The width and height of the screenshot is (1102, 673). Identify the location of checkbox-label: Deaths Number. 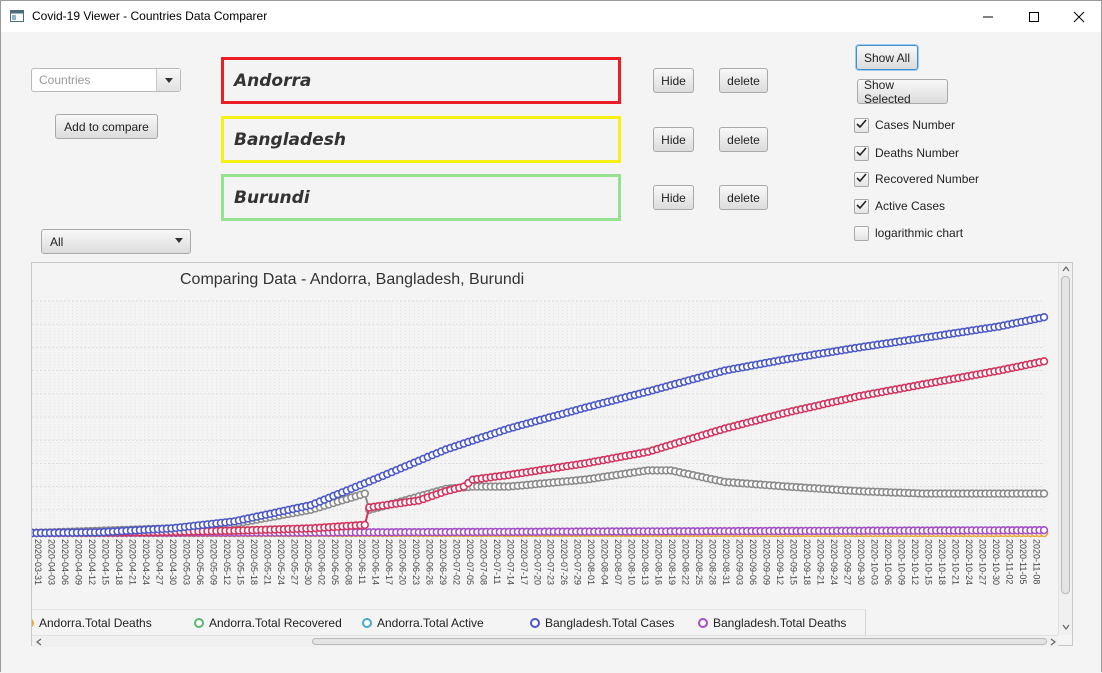
(917, 153).